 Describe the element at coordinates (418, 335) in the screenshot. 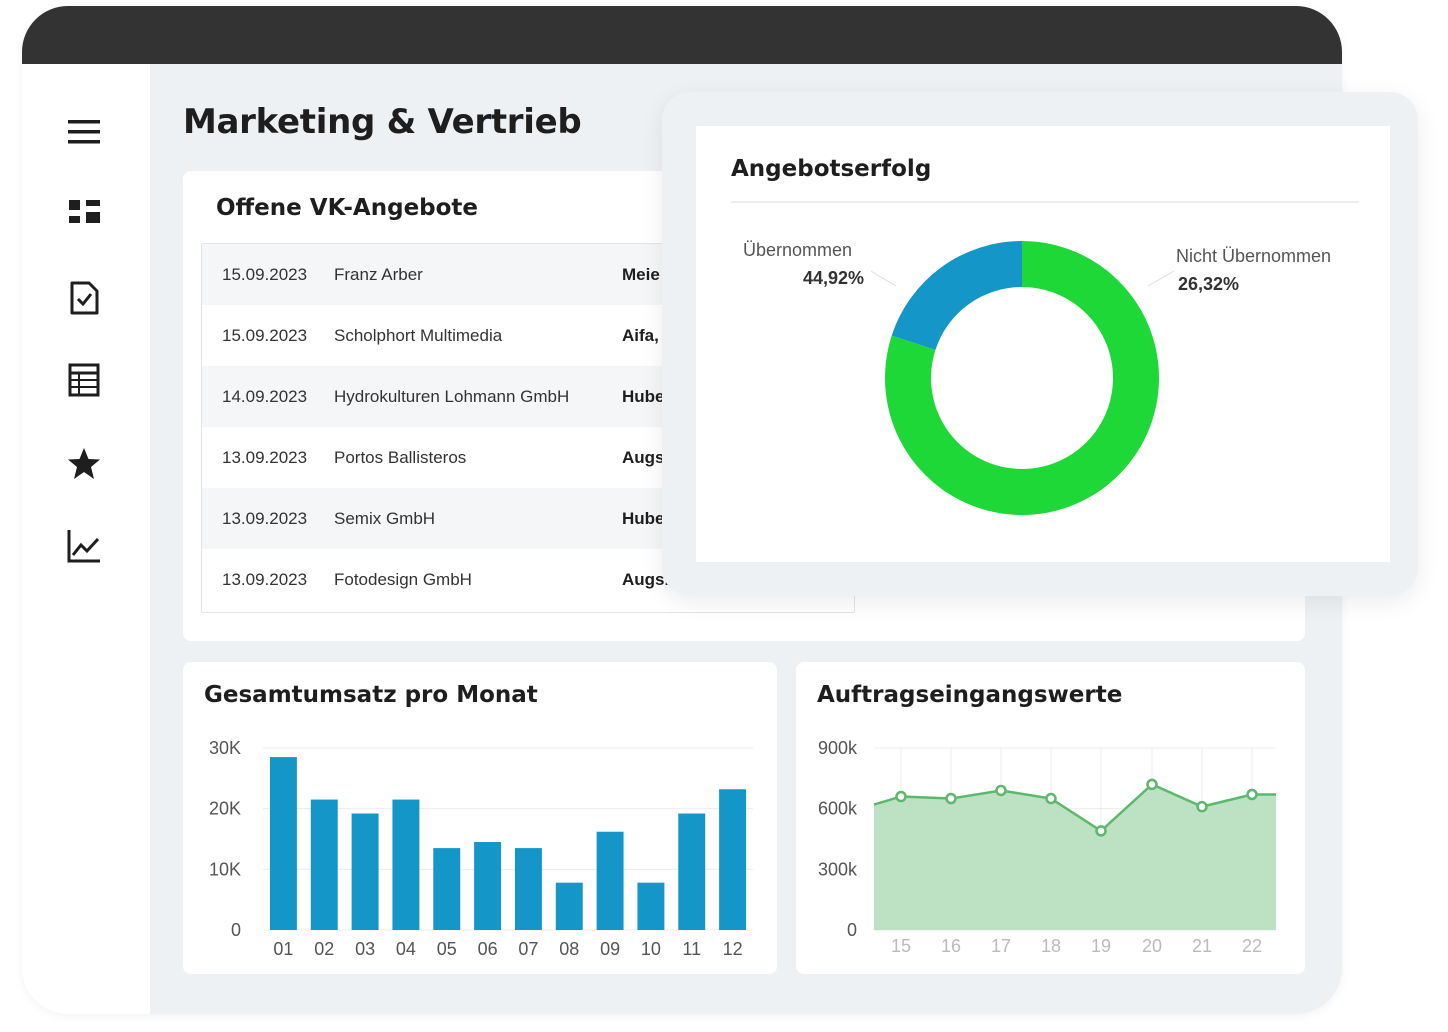

I see `row-customer: Scholphort Multimedia` at that location.